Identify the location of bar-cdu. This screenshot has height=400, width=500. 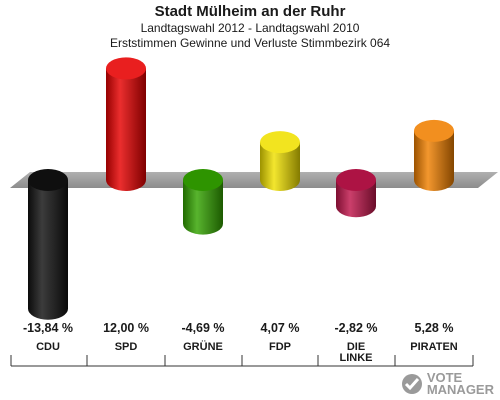
(48, 244).